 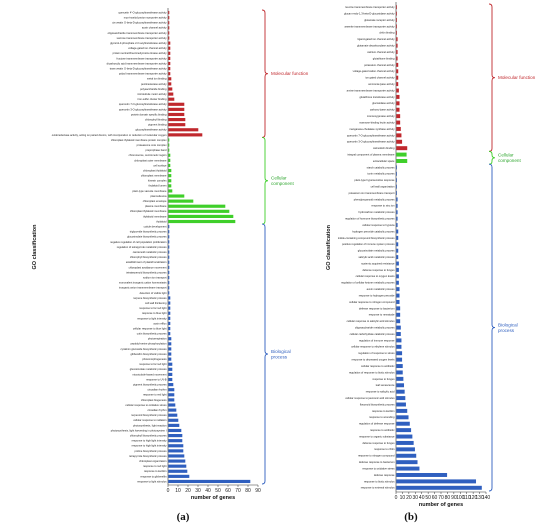 What do you see at coordinates (377, 436) in the screenshot?
I see `category-label: response to organic substance` at bounding box center [377, 436].